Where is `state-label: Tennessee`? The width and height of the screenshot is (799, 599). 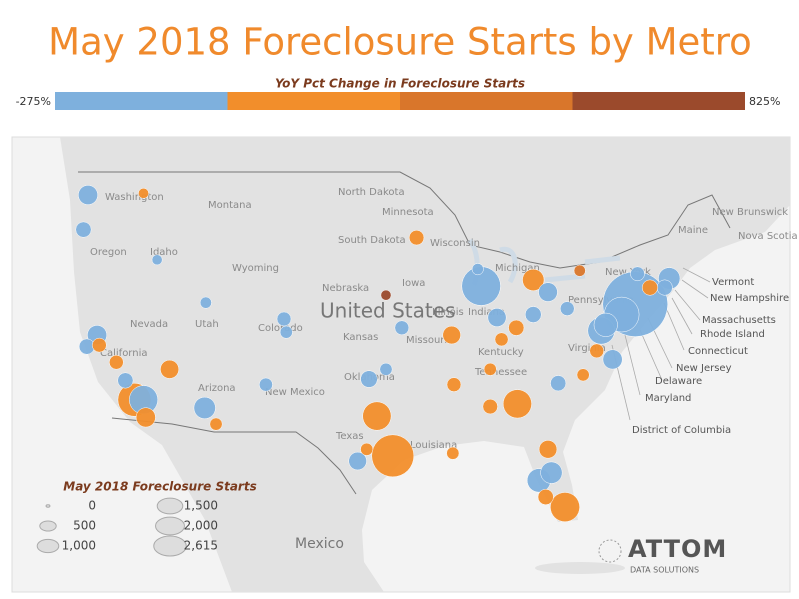
state-label: Tennessee is located at coordinates (500, 372).